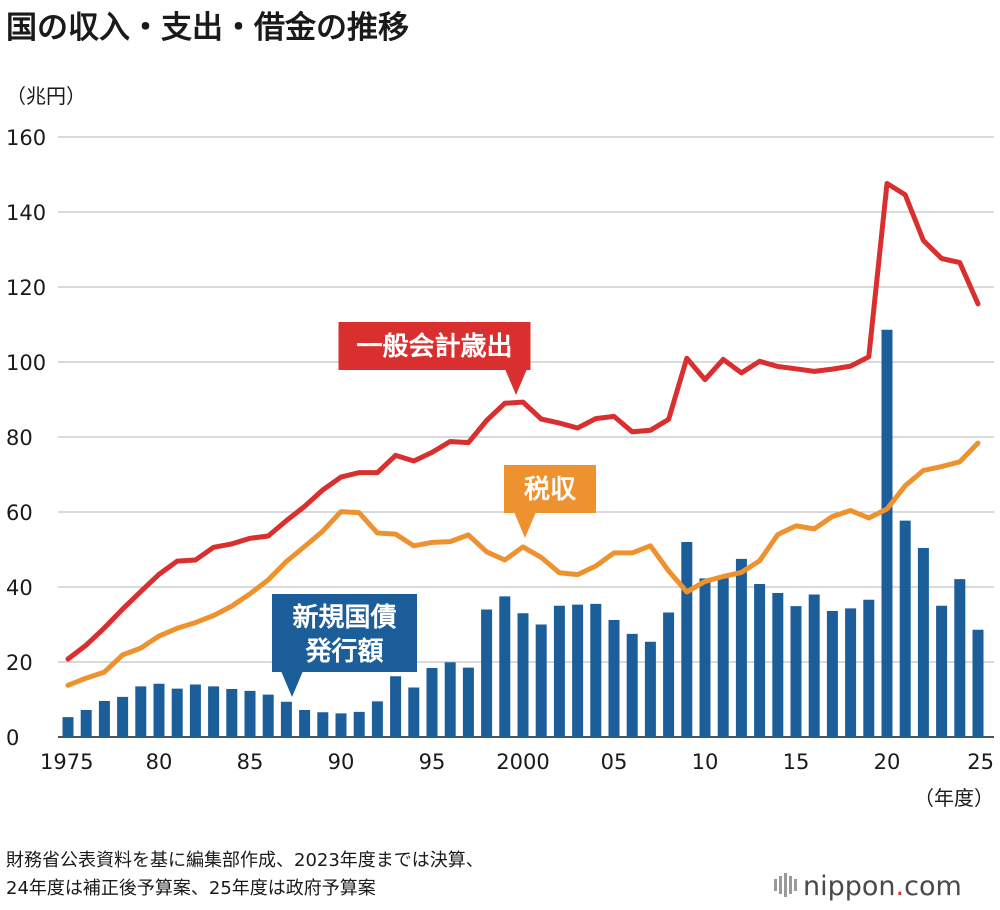 The height and width of the screenshot is (910, 1000). Describe the element at coordinates (341, 762) in the screenshot. I see `x-tick-label: 90` at that location.